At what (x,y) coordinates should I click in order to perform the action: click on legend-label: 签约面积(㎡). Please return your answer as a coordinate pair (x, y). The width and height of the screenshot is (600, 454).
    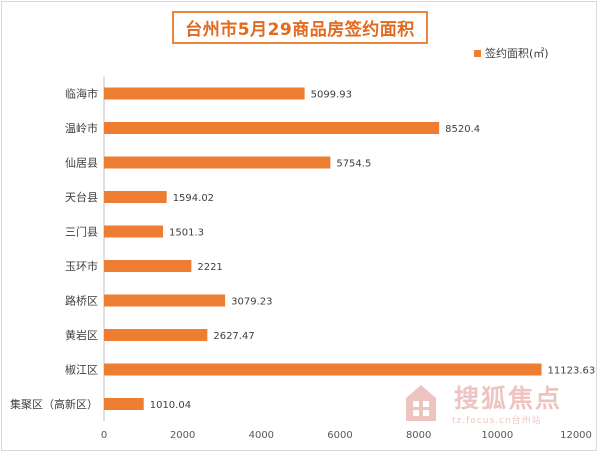
    Looking at the image, I should click on (517, 53).